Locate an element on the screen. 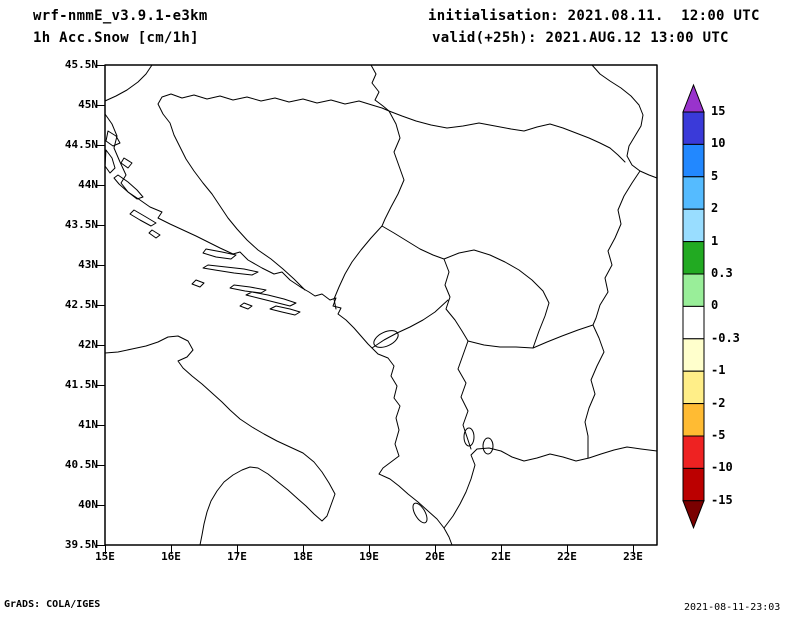 This screenshot has width=800, height=618. colorbar-tick-label: 1 is located at coordinates (715, 240).